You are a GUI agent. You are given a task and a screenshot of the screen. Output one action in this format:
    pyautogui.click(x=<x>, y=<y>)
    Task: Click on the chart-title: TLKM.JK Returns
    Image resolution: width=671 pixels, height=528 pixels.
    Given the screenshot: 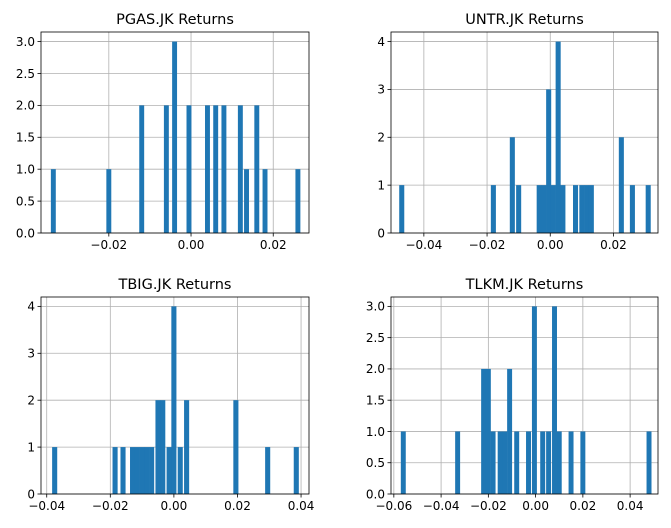 What is the action you would take?
    pyautogui.click(x=524, y=285)
    